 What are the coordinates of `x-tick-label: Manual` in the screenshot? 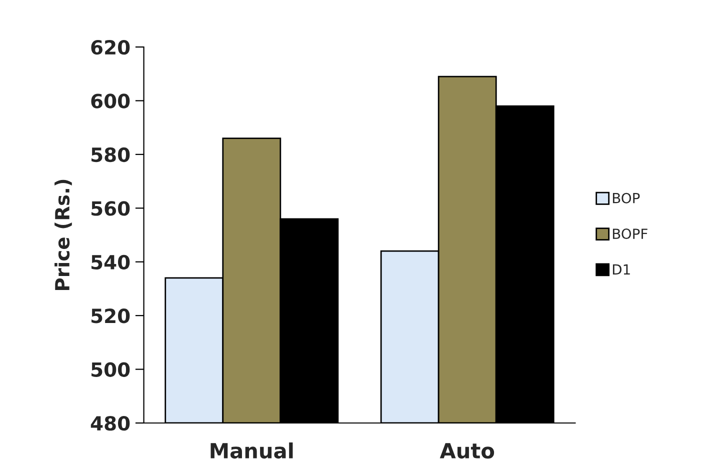 It's located at (251, 450).